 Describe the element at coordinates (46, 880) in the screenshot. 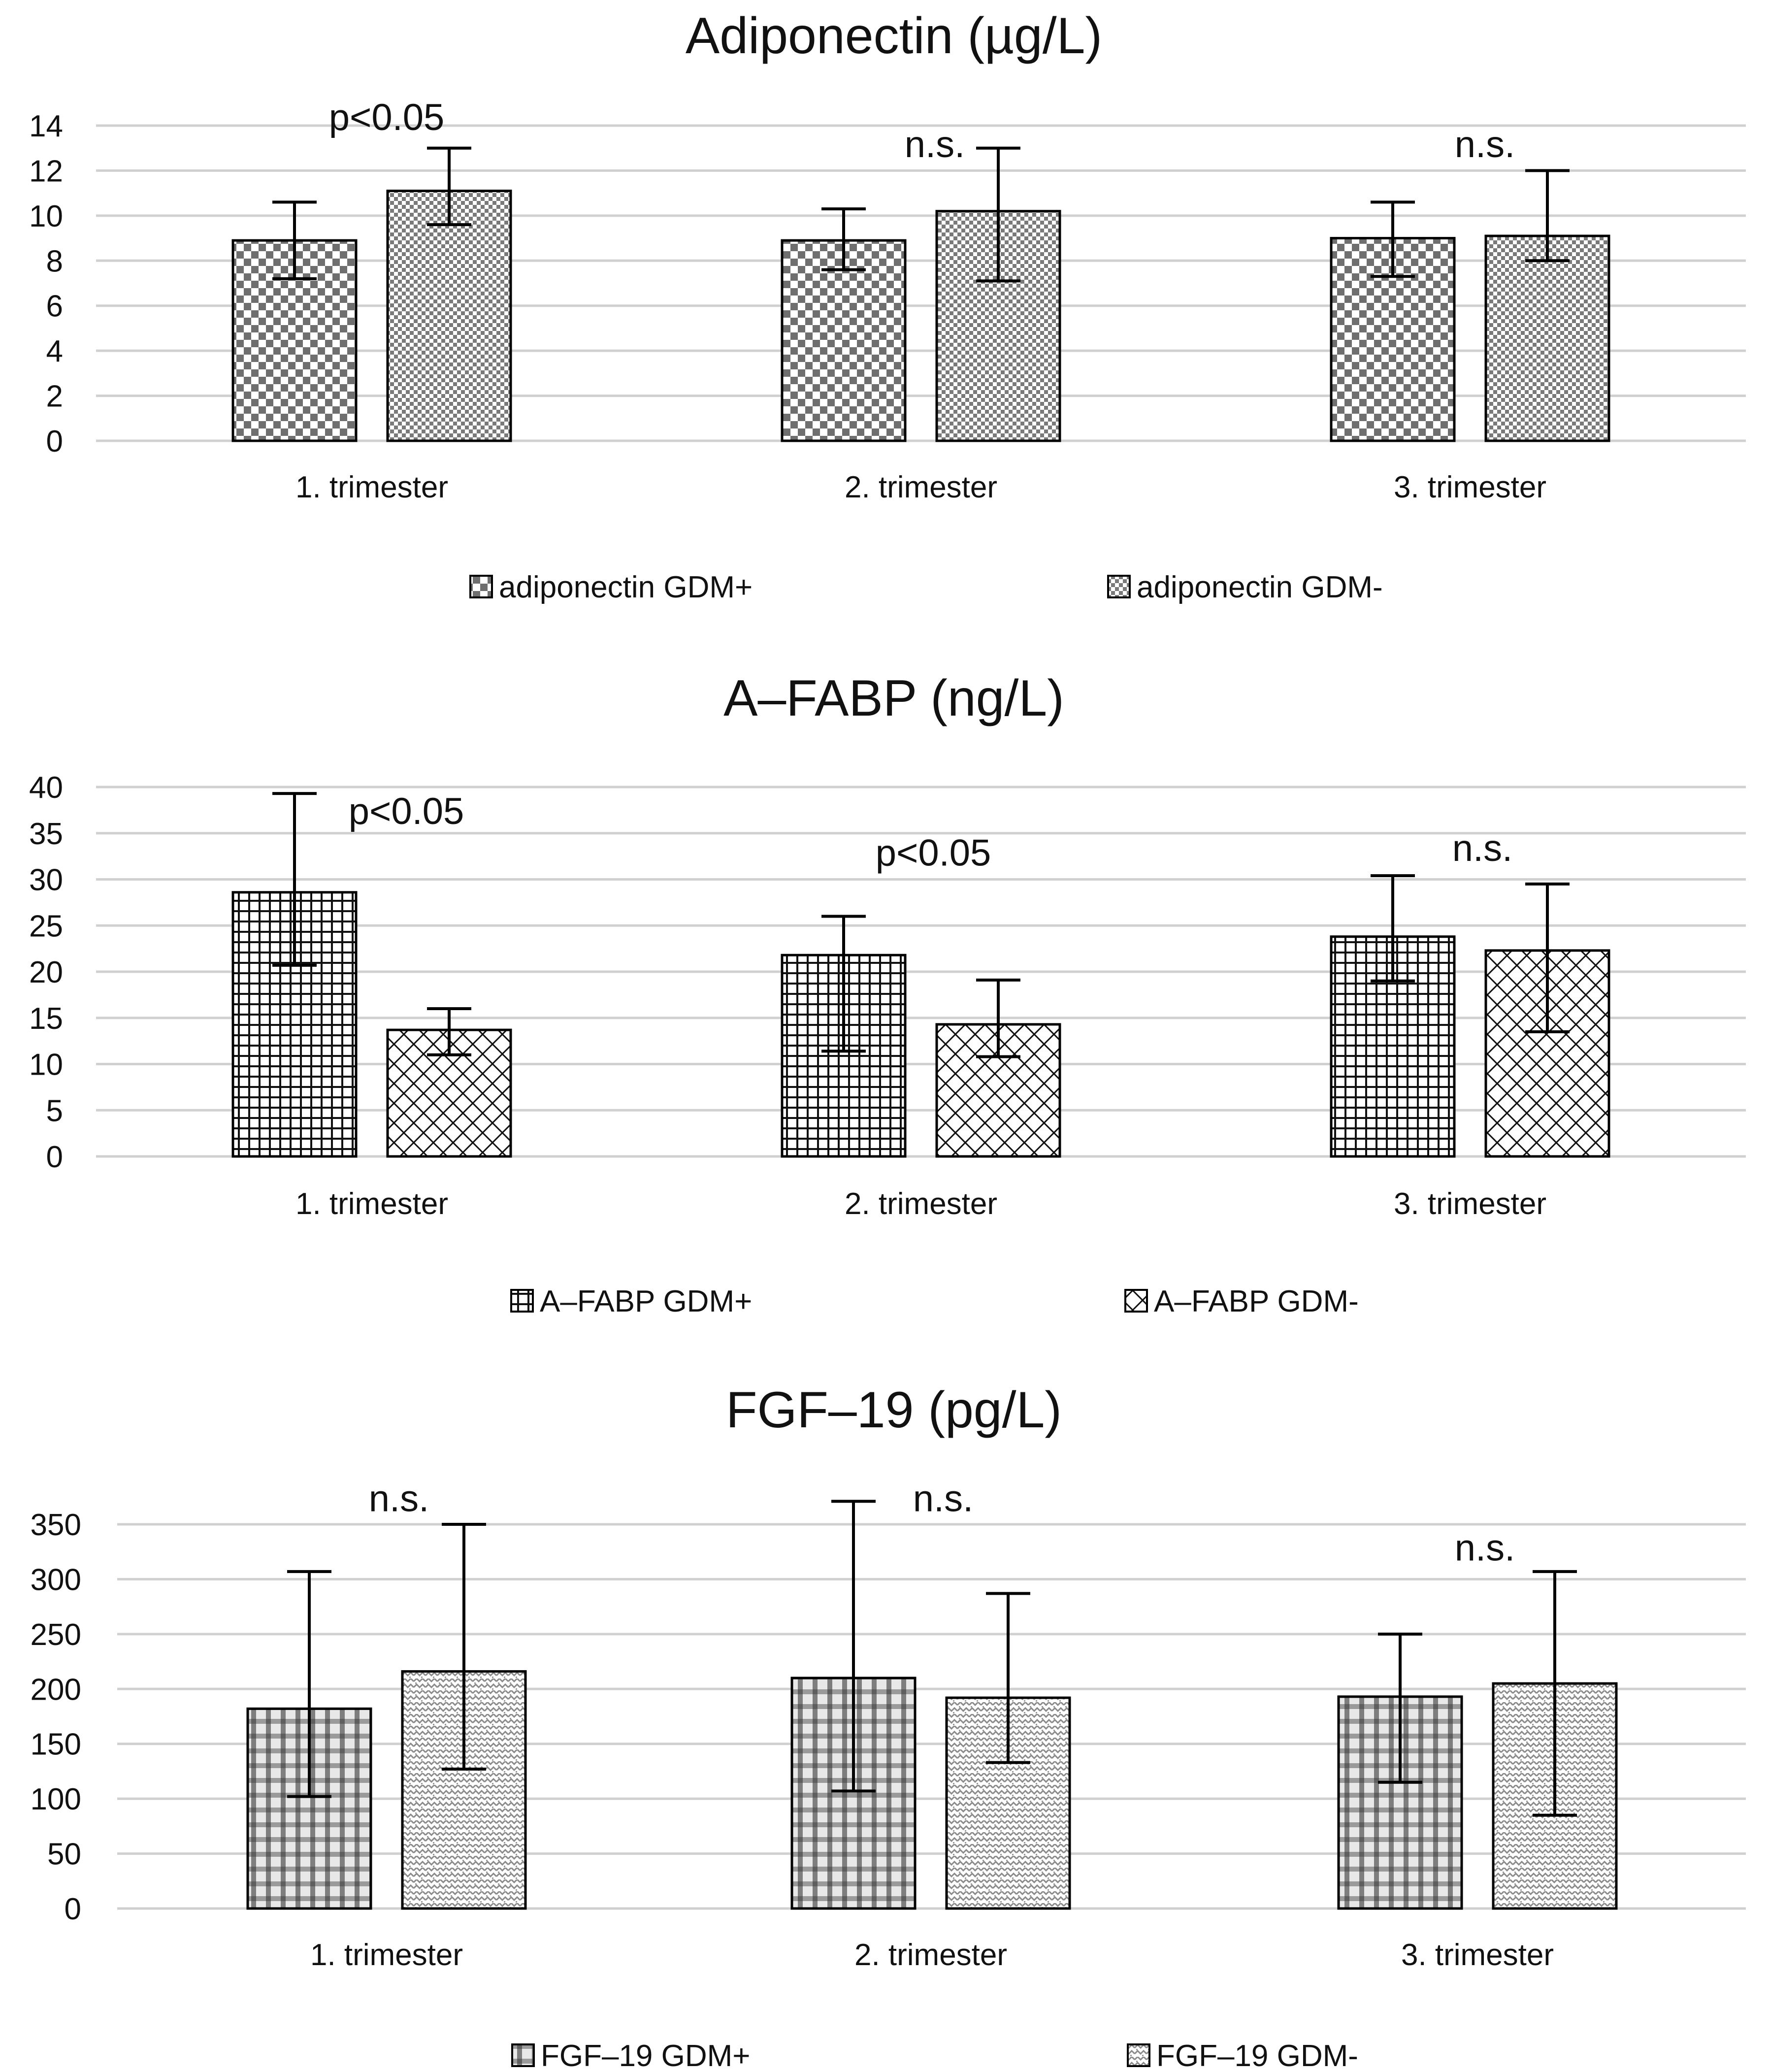

I see `y-tick-label: 30` at that location.